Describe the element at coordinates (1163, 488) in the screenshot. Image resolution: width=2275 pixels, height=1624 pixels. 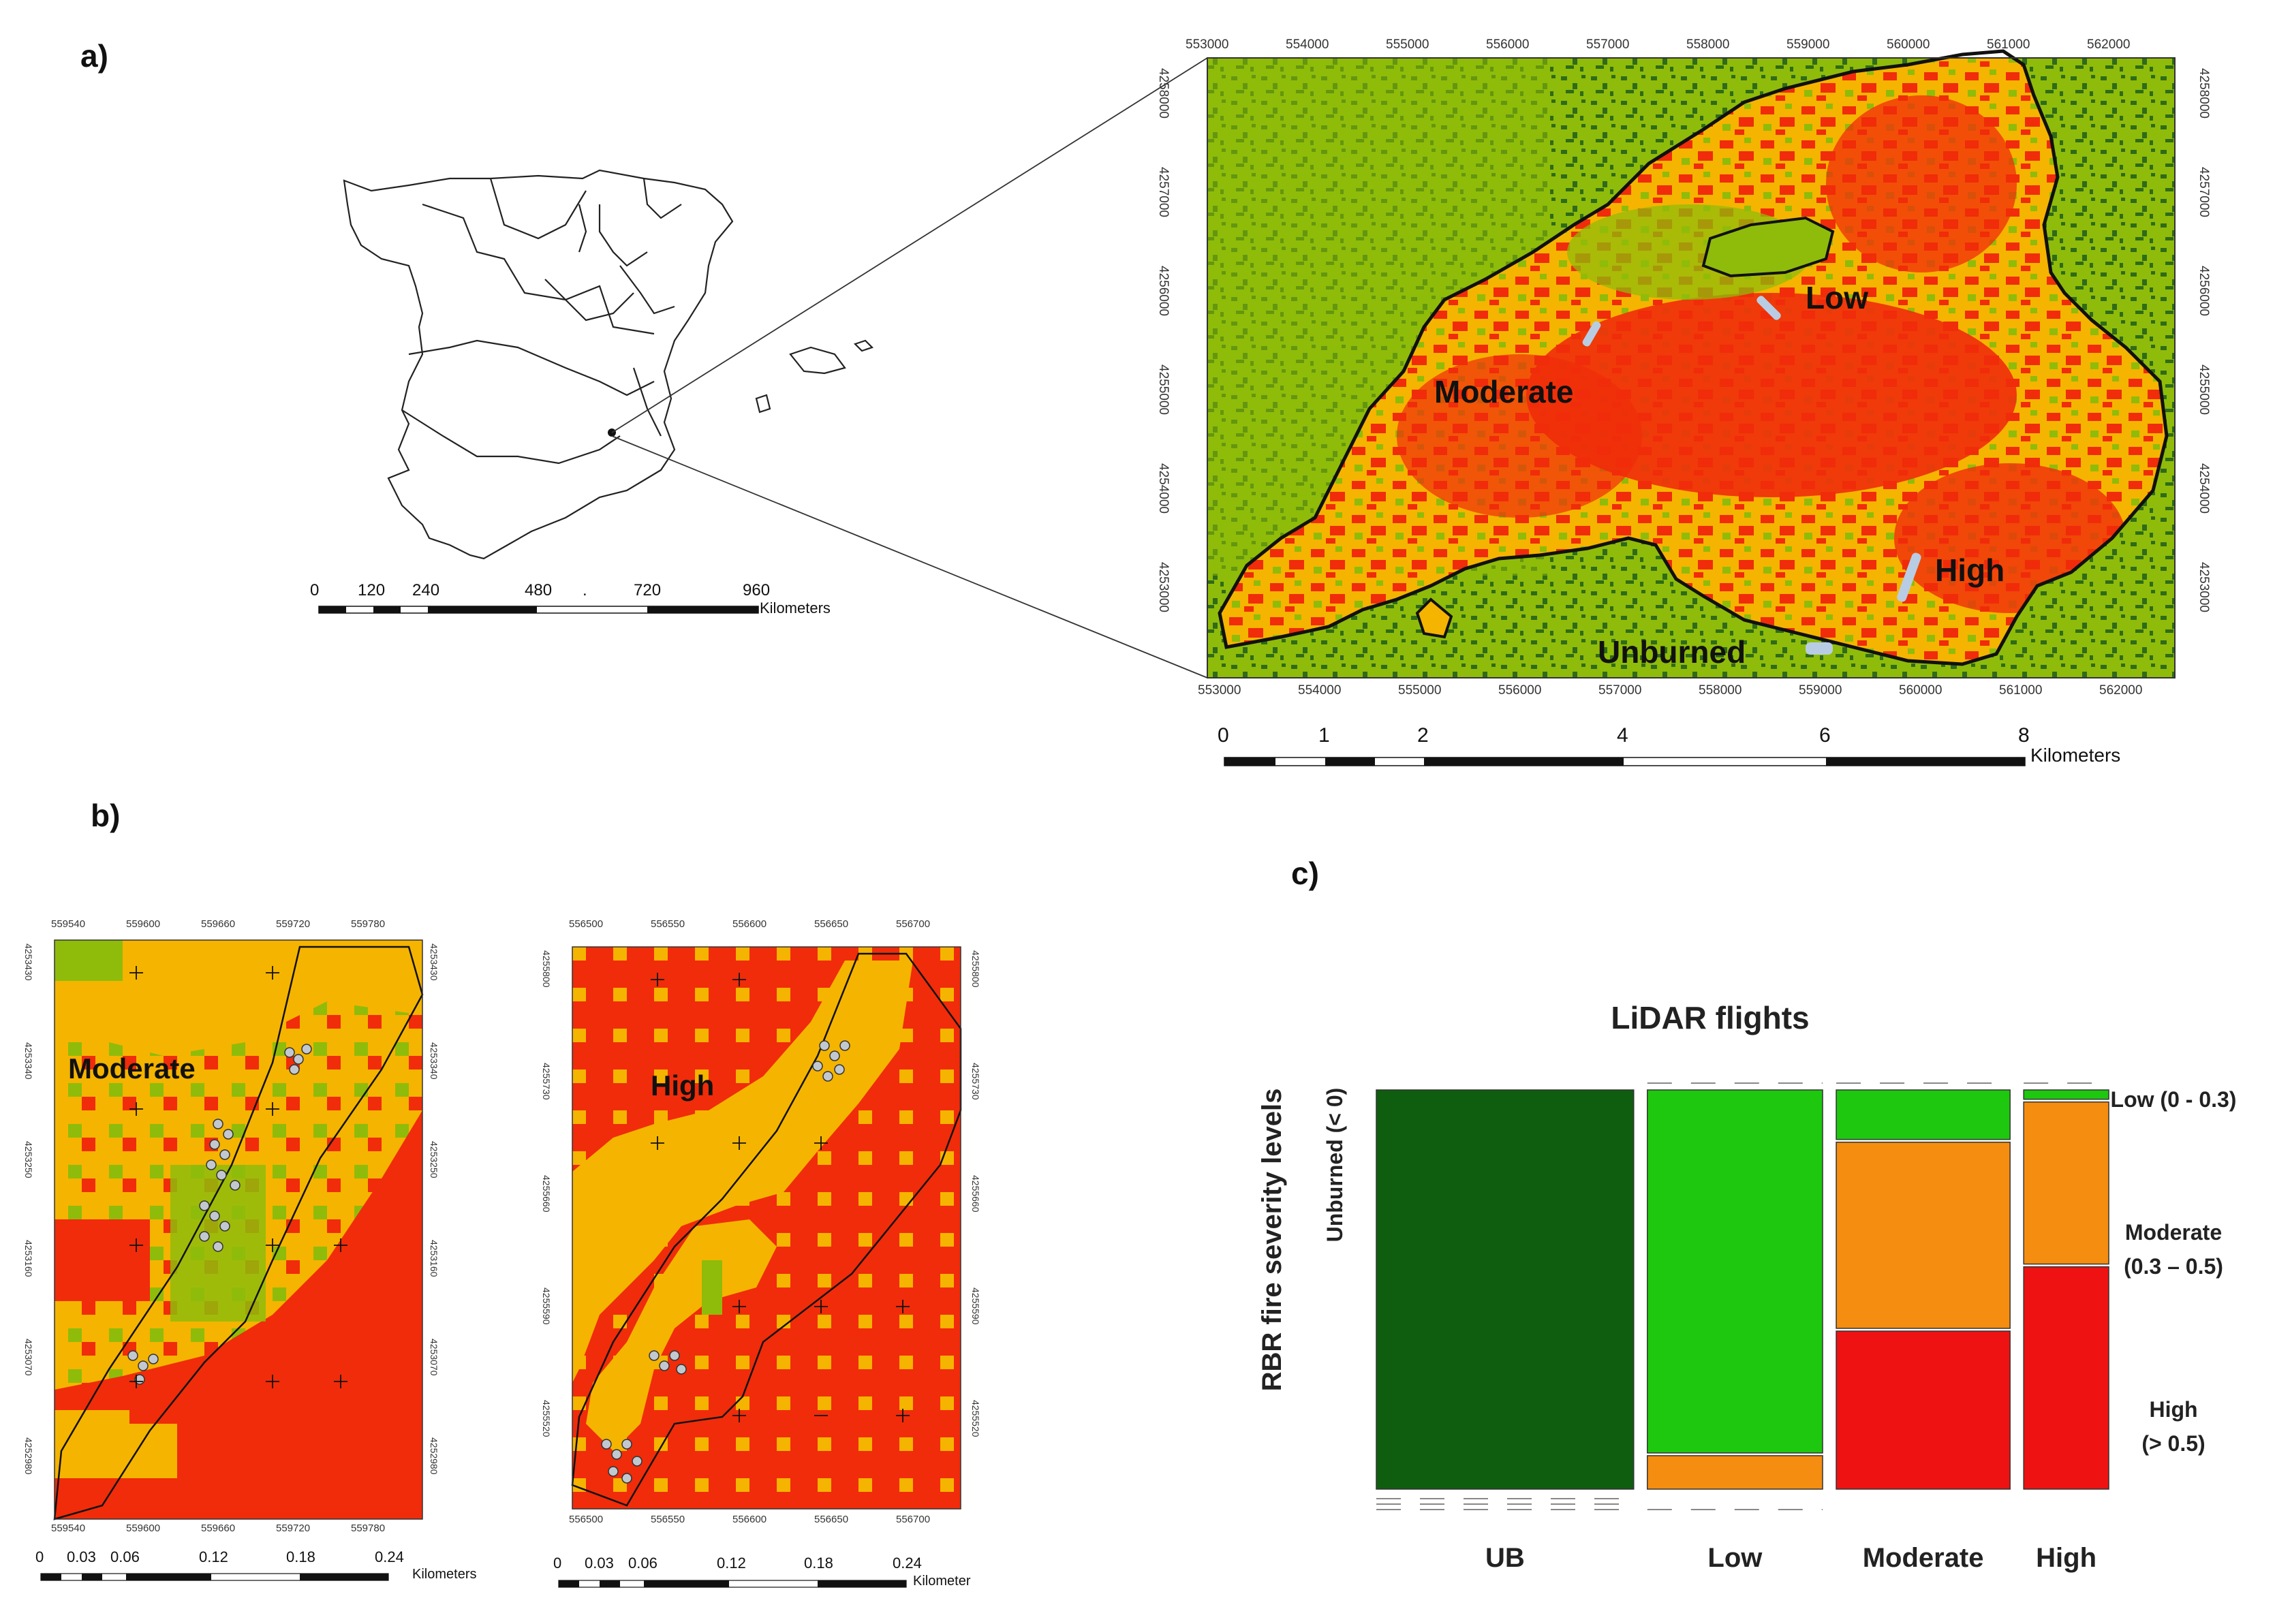
I see `fire-map-y-tick: 4254000` at that location.